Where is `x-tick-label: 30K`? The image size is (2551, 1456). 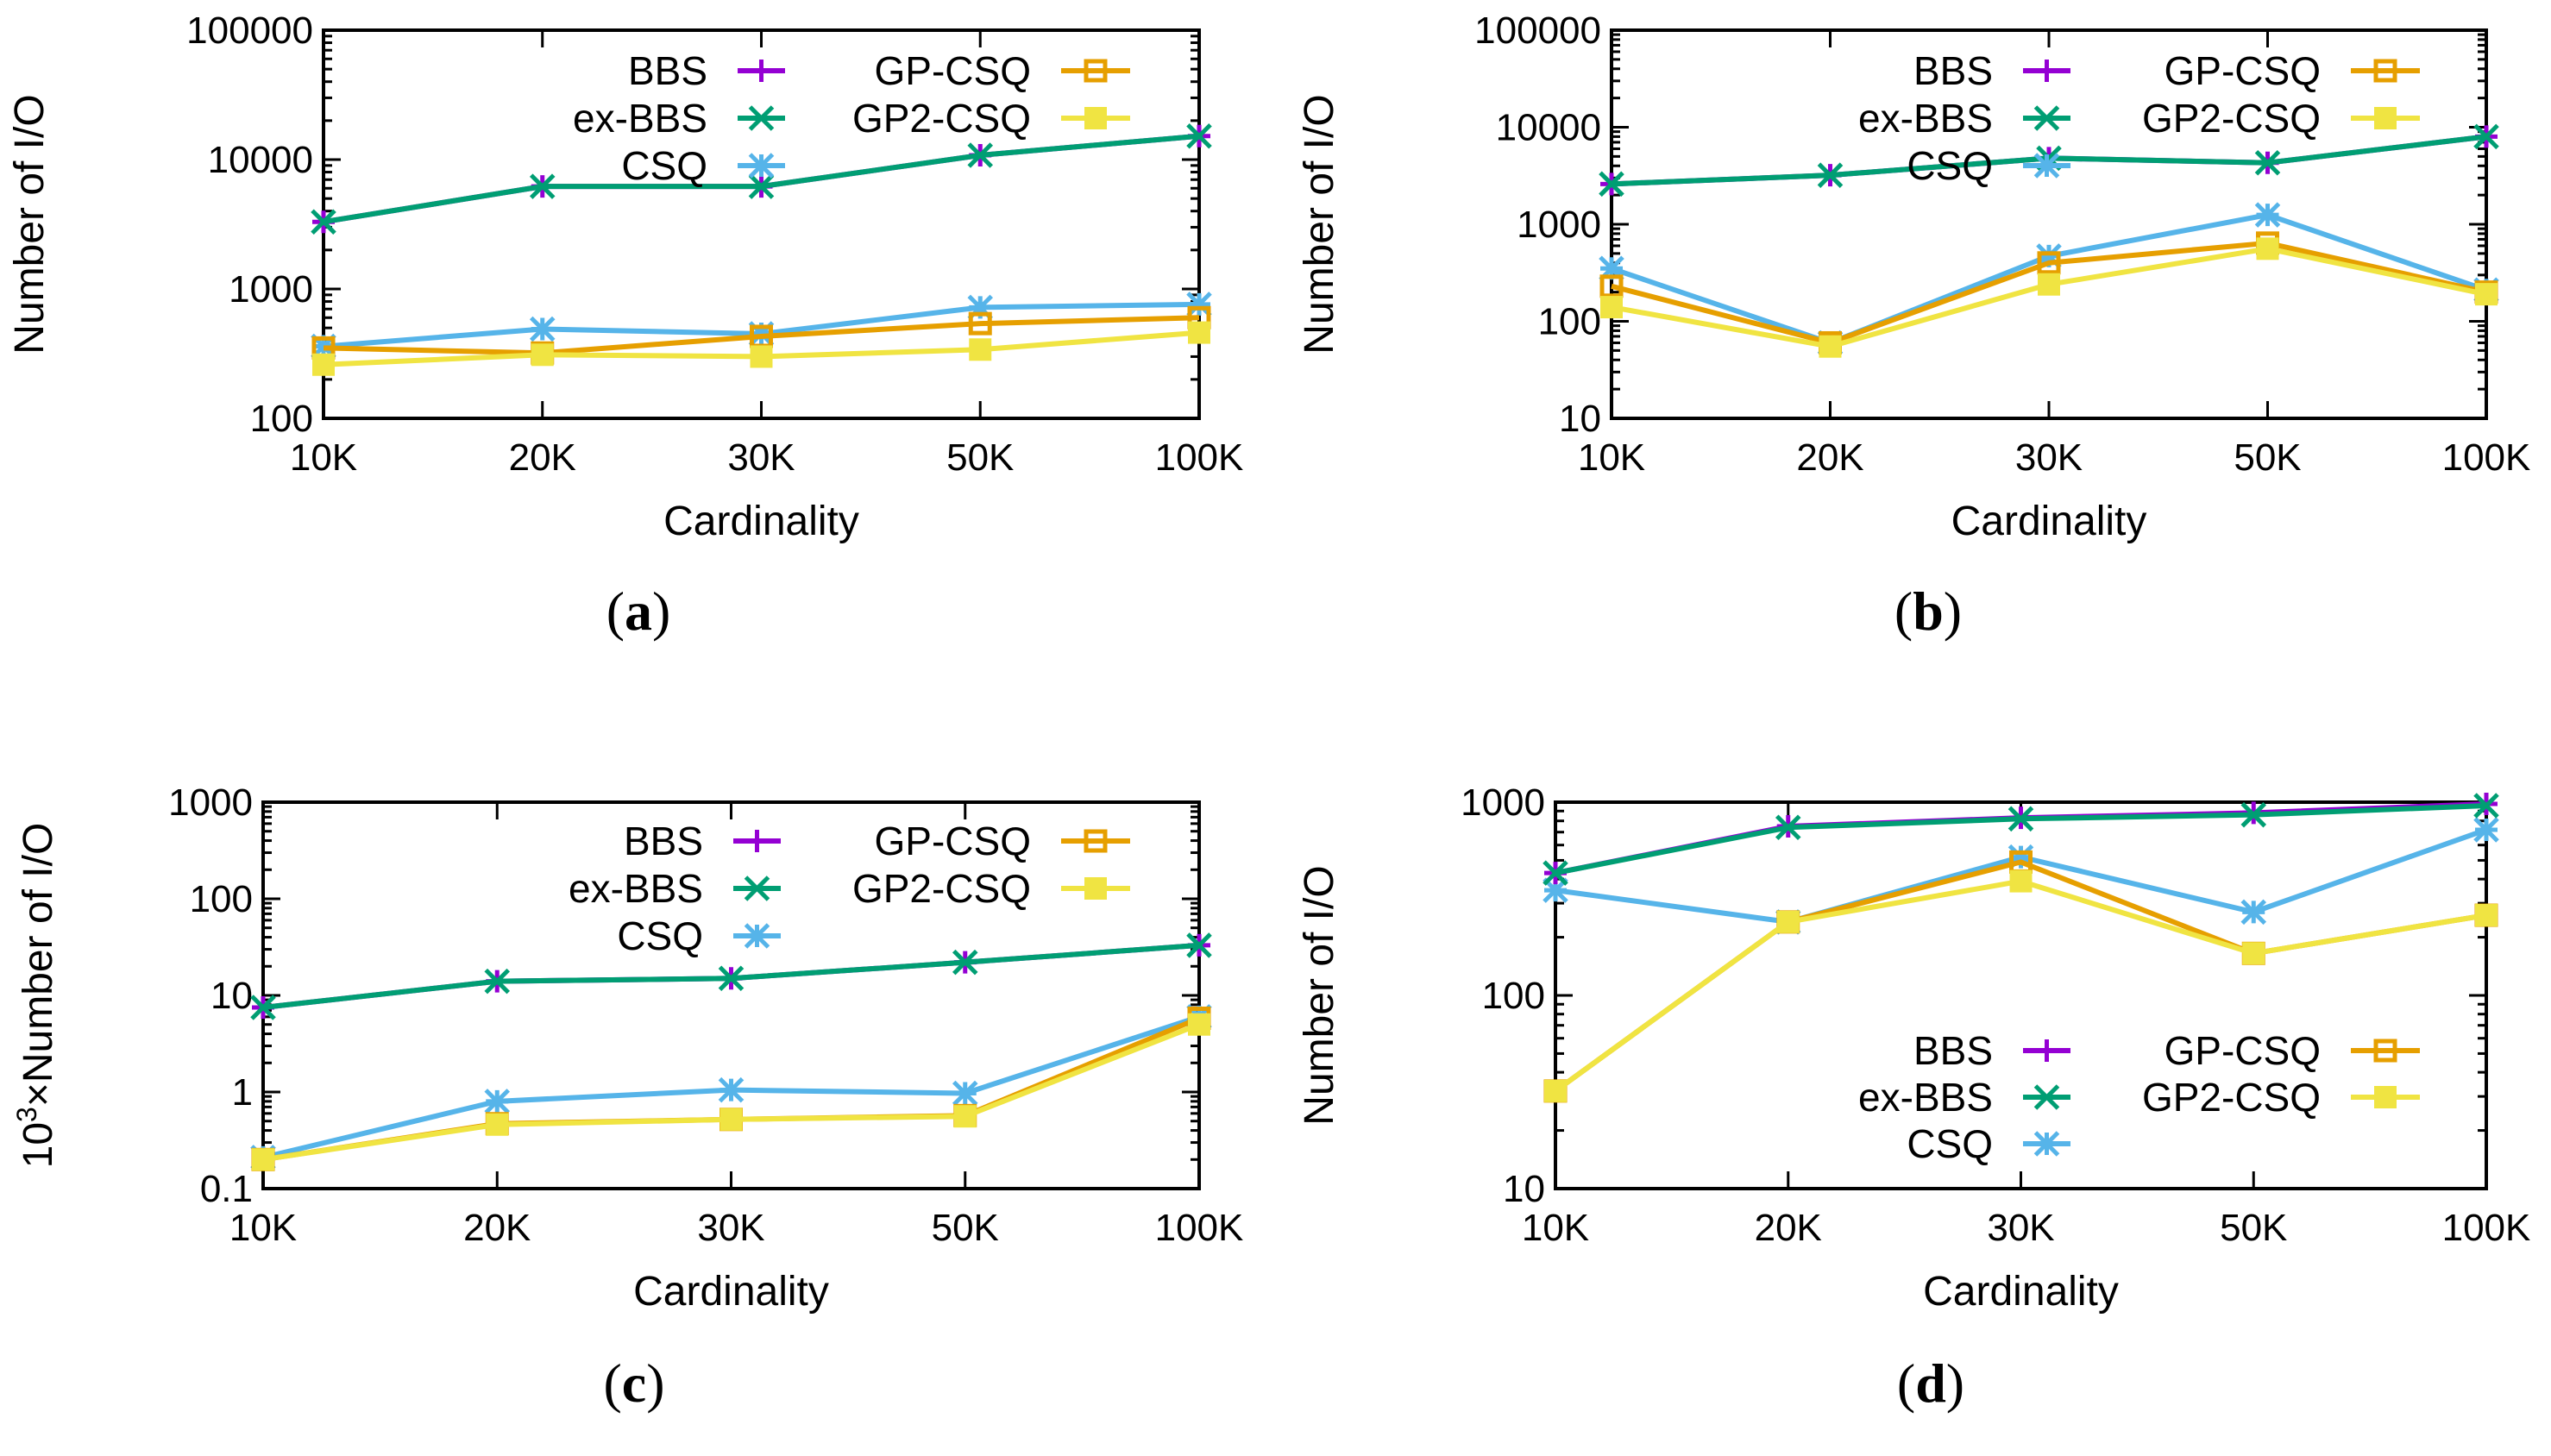 x-tick-label: 30K is located at coordinates (2049, 457).